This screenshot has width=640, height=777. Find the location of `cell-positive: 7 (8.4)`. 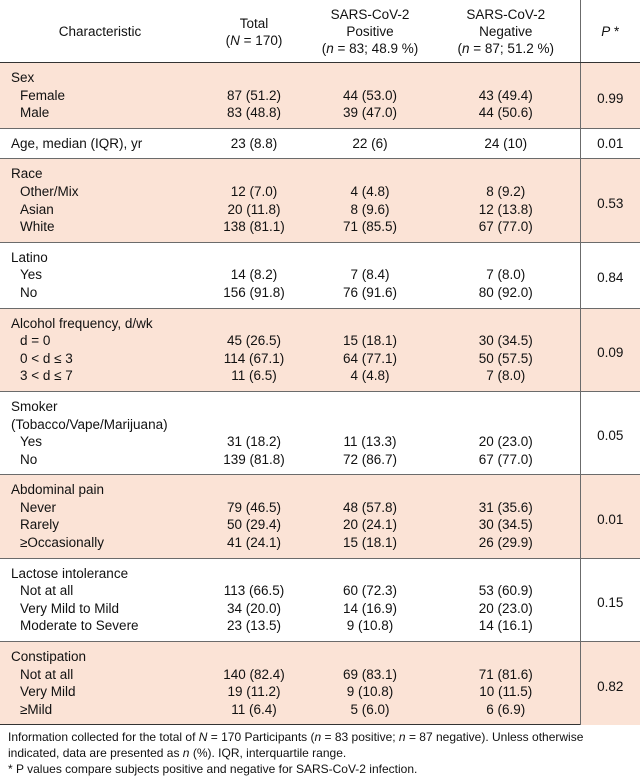

cell-positive: 7 (8.4) is located at coordinates (370, 275).